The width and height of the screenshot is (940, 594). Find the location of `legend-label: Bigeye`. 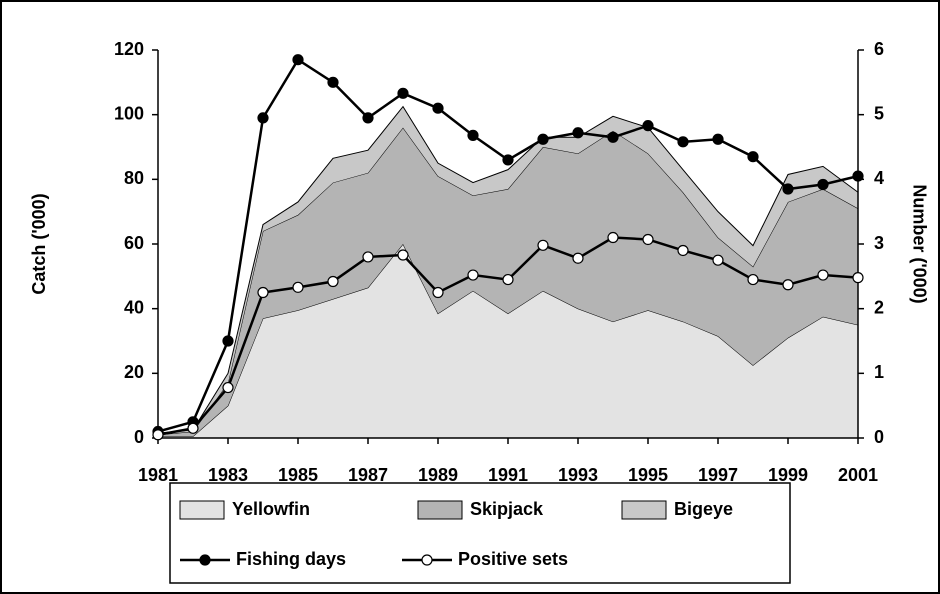

legend-label: Bigeye is located at coordinates (703, 509).